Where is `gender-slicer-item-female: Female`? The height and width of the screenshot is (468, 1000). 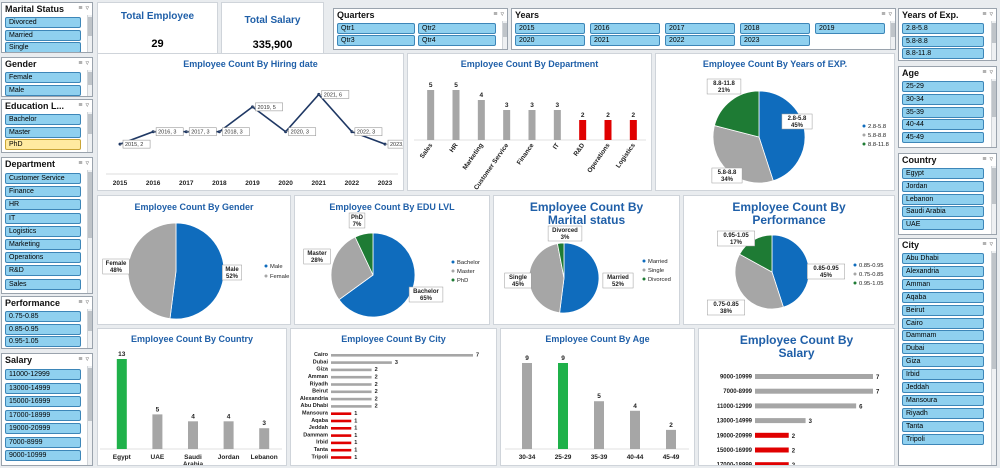 gender-slicer-item-female: Female is located at coordinates (43, 77).